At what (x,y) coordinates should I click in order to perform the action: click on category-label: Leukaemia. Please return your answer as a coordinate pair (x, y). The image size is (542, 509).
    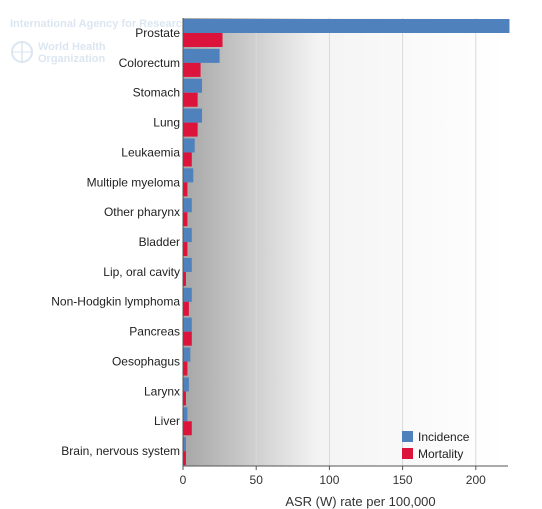
    Looking at the image, I should click on (150, 152).